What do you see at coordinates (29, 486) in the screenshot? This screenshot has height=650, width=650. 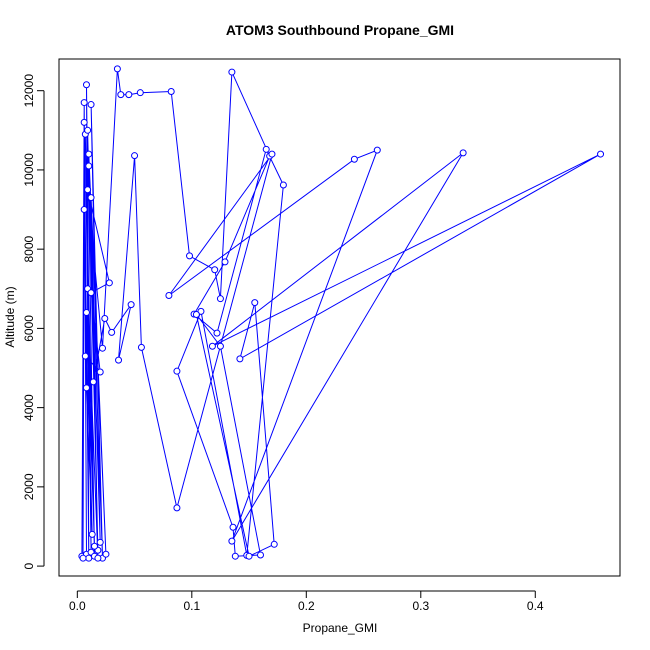 I see `y-tick-label: 2000` at bounding box center [29, 486].